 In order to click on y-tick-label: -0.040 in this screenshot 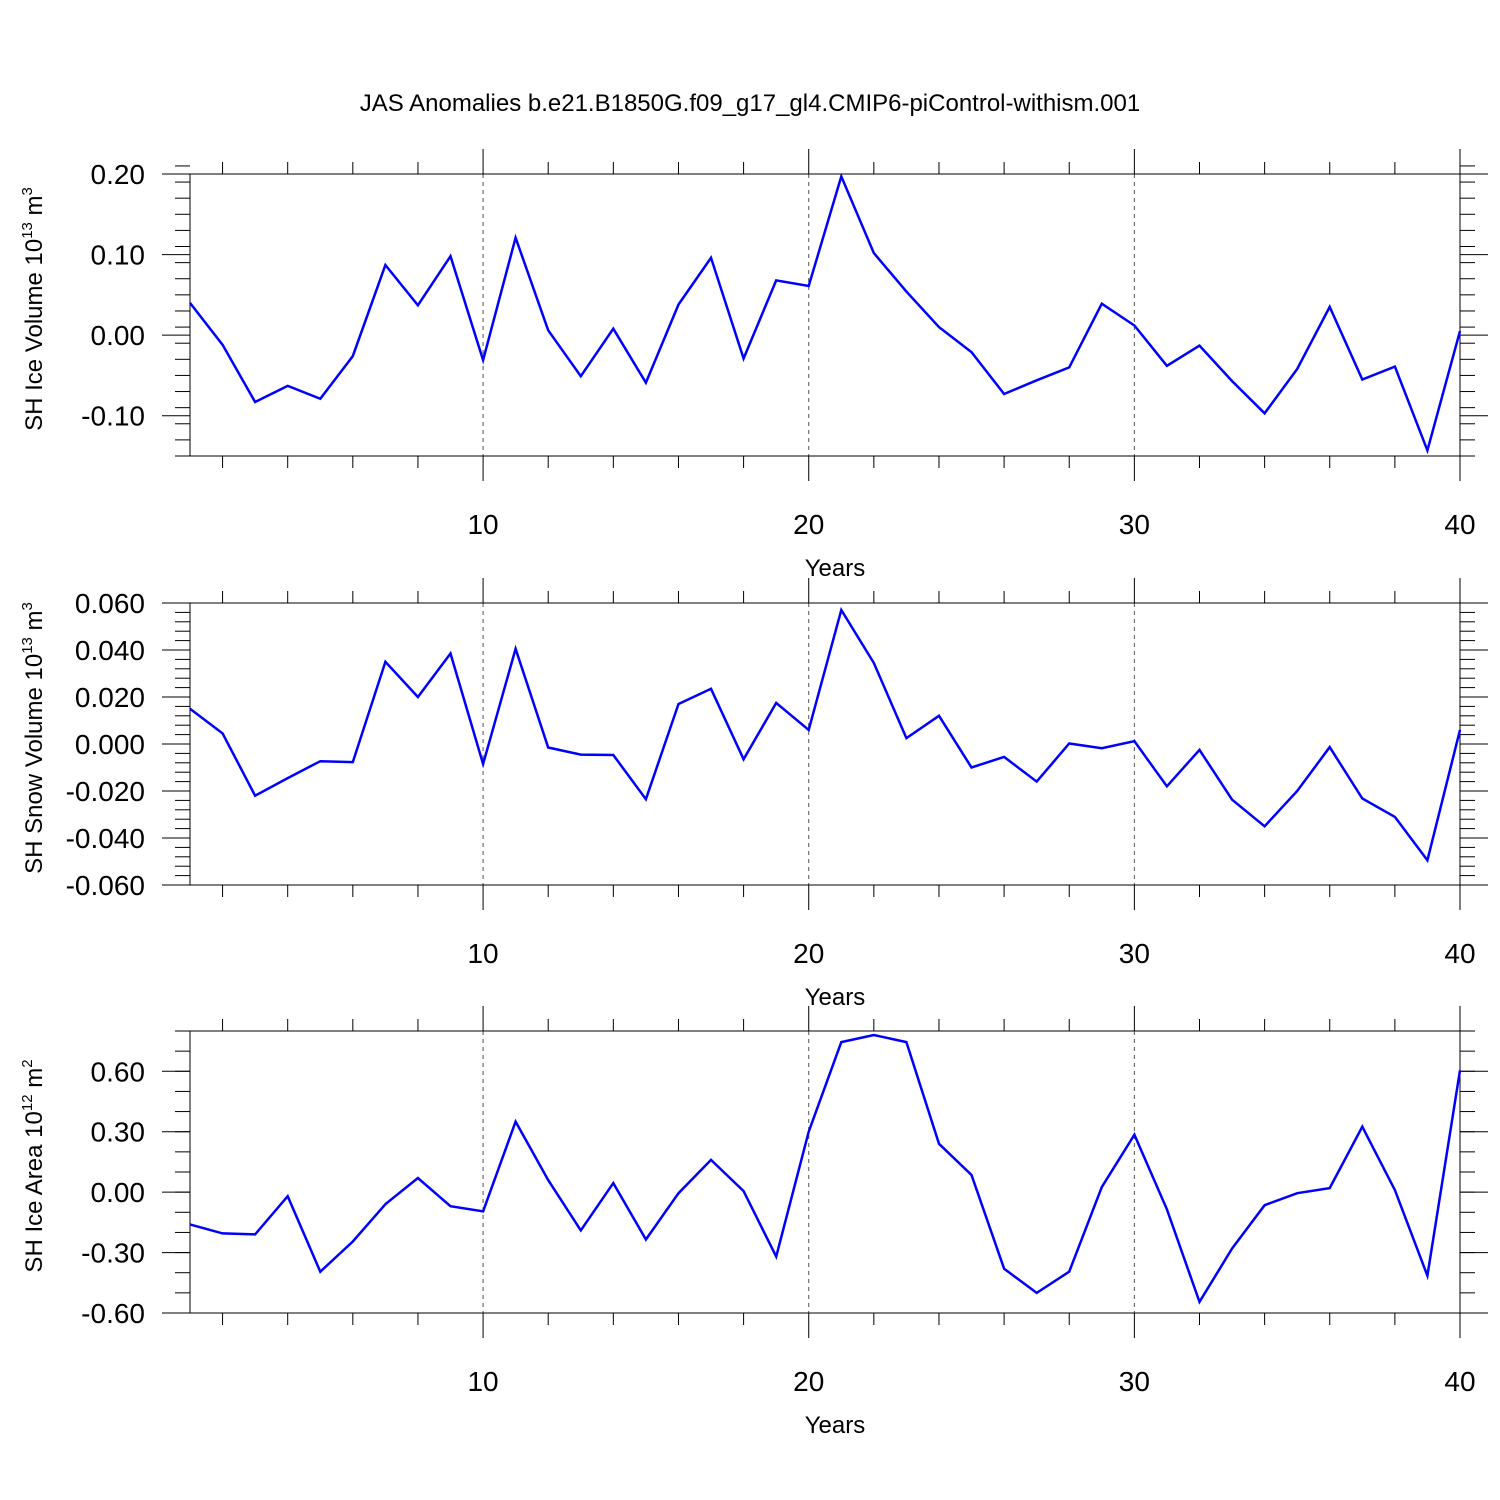, I will do `click(105, 838)`.